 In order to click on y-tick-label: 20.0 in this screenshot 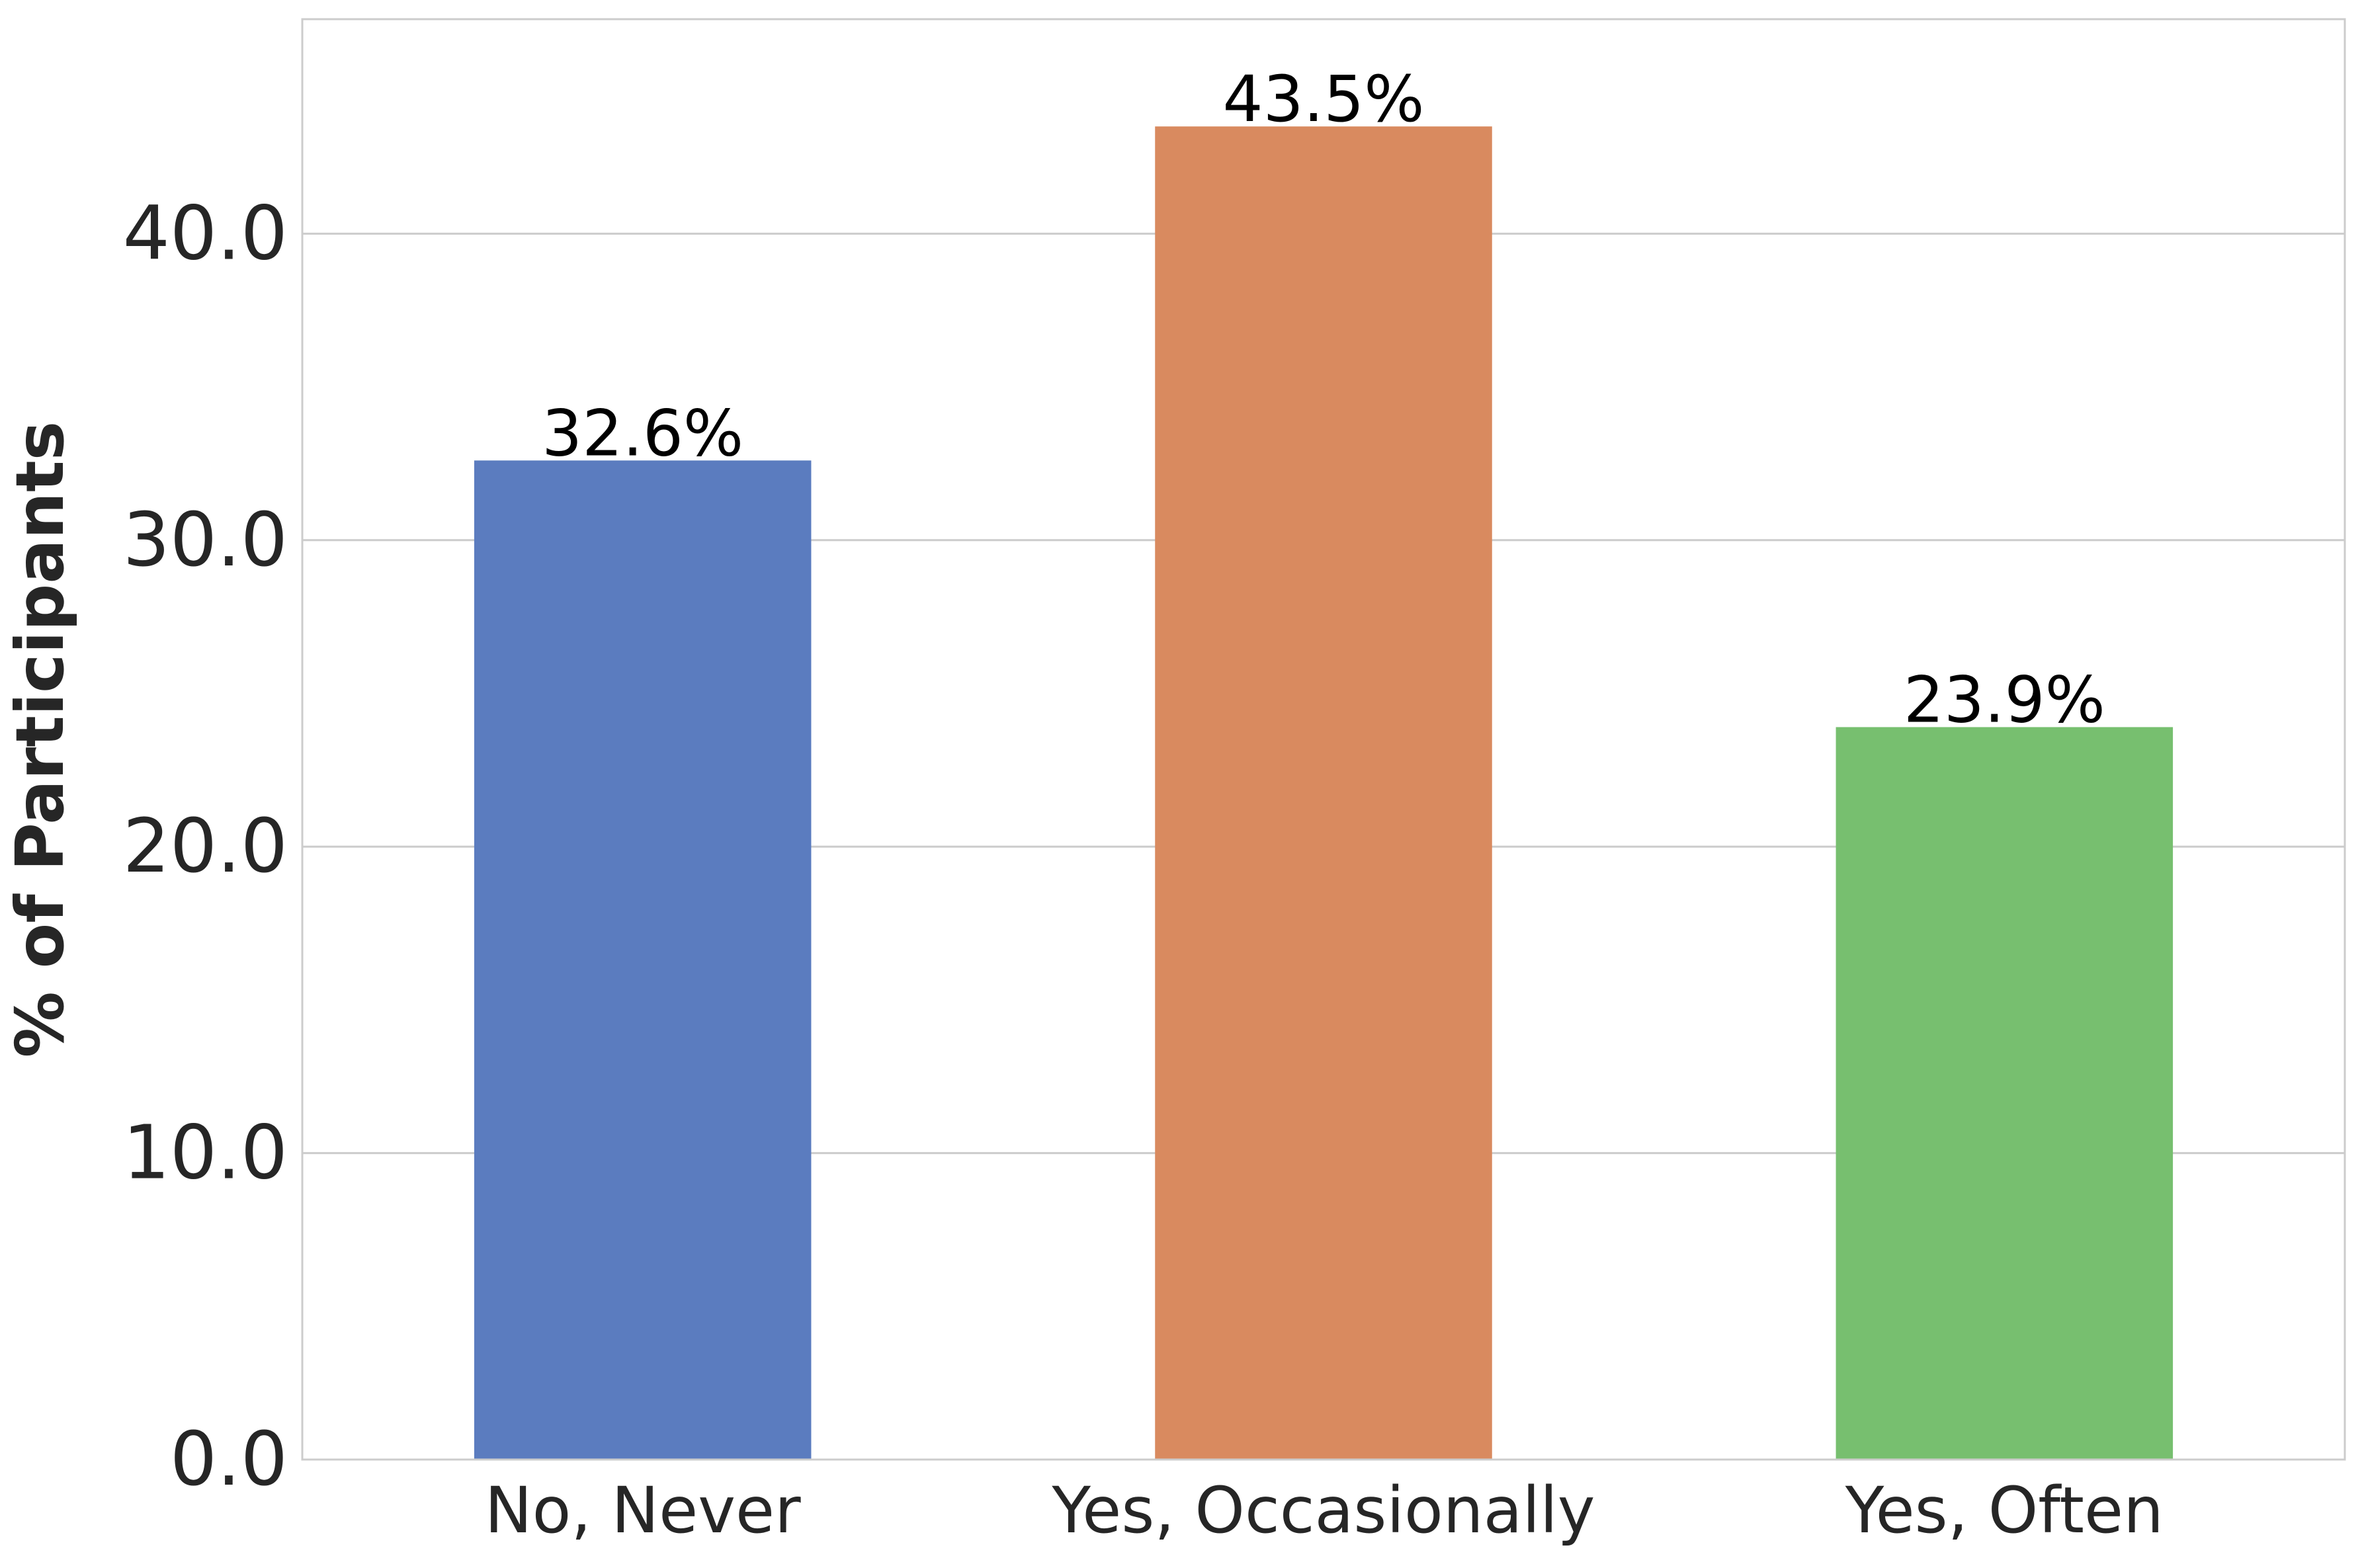, I will do `click(205, 846)`.